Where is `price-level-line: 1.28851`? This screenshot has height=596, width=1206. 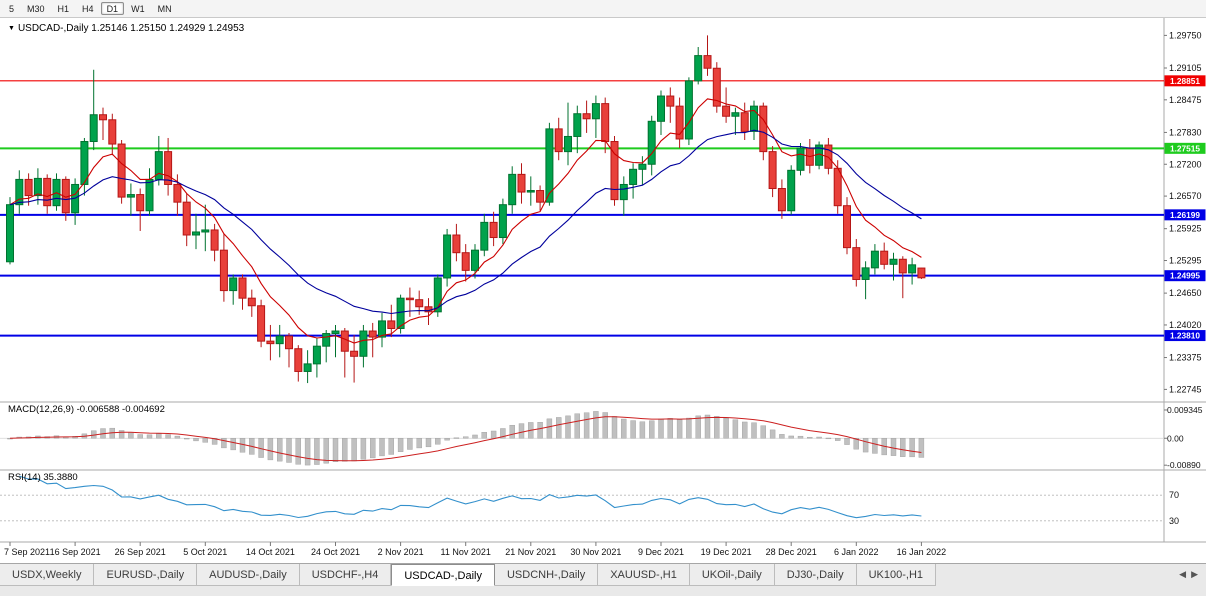
price-level-line: 1.28851 is located at coordinates (603, 81).